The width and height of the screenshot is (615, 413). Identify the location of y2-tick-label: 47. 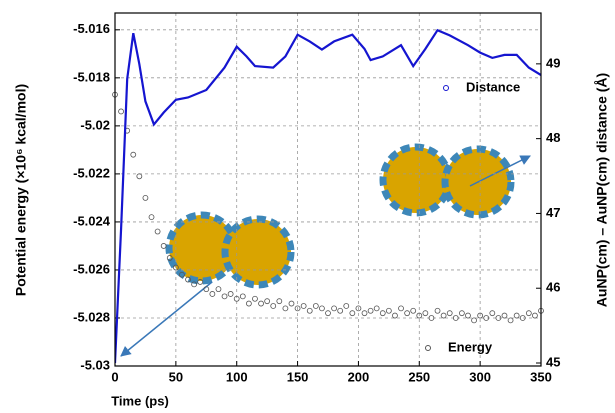
(553, 212).